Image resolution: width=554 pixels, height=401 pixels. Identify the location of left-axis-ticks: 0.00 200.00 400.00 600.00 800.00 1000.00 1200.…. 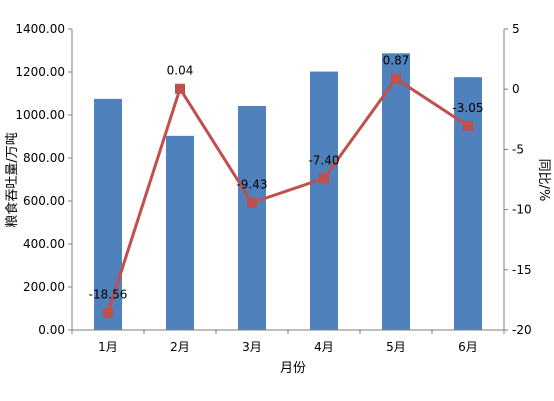
(43, 179).